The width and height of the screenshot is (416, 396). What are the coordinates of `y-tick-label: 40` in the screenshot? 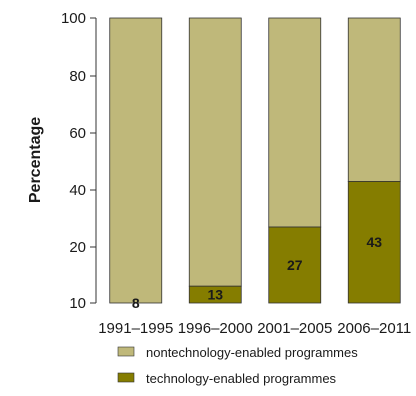 It's located at (77, 190).